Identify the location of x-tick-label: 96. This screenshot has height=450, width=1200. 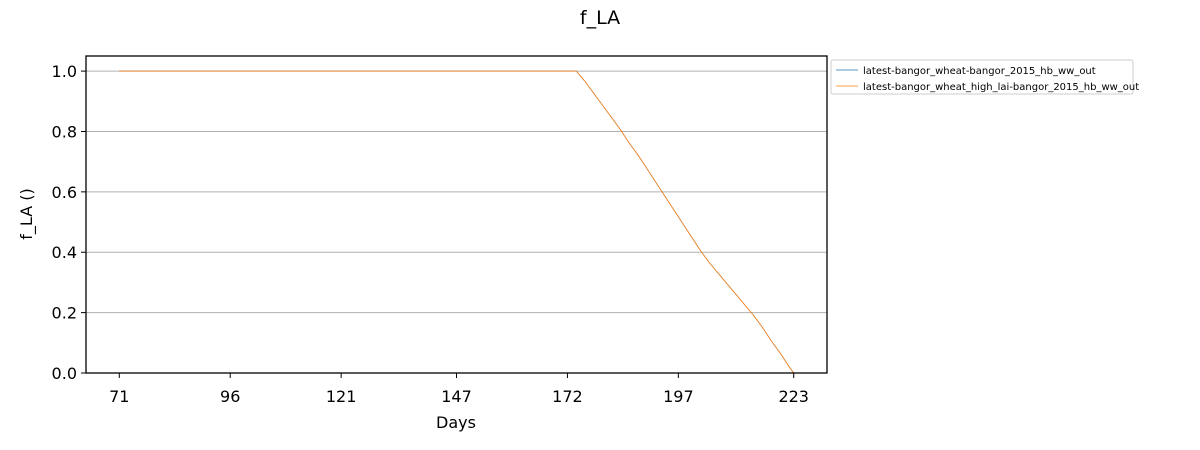
(230, 396).